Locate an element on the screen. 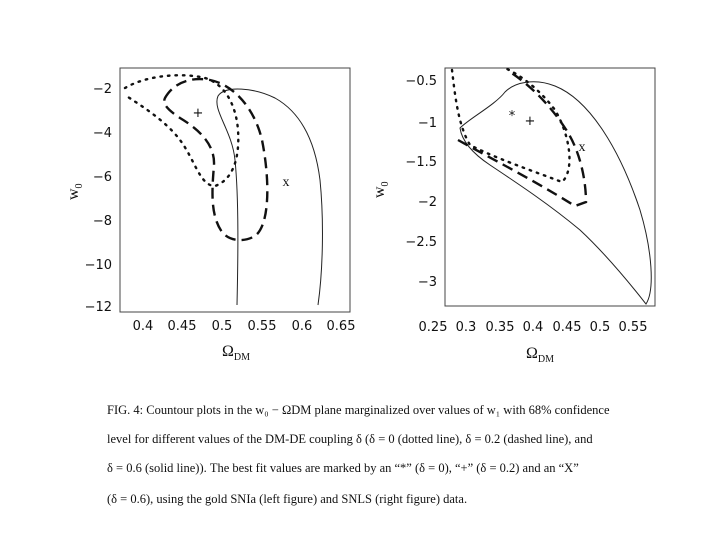 The height and width of the screenshot is (540, 720). x-tick-label: 0.65 is located at coordinates (341, 326).